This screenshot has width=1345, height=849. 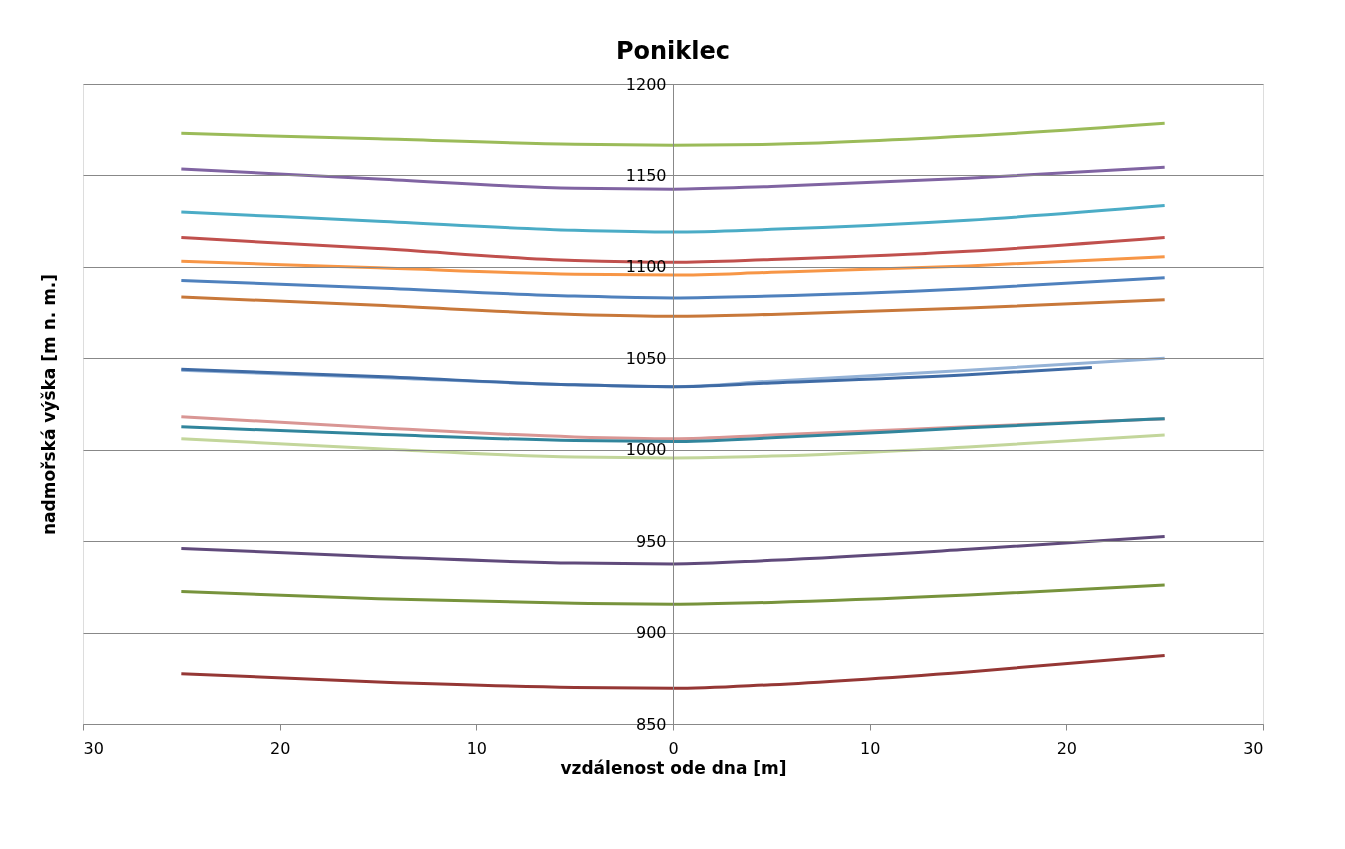 What do you see at coordinates (646, 84) in the screenshot?
I see `y-tick-label: 1200` at bounding box center [646, 84].